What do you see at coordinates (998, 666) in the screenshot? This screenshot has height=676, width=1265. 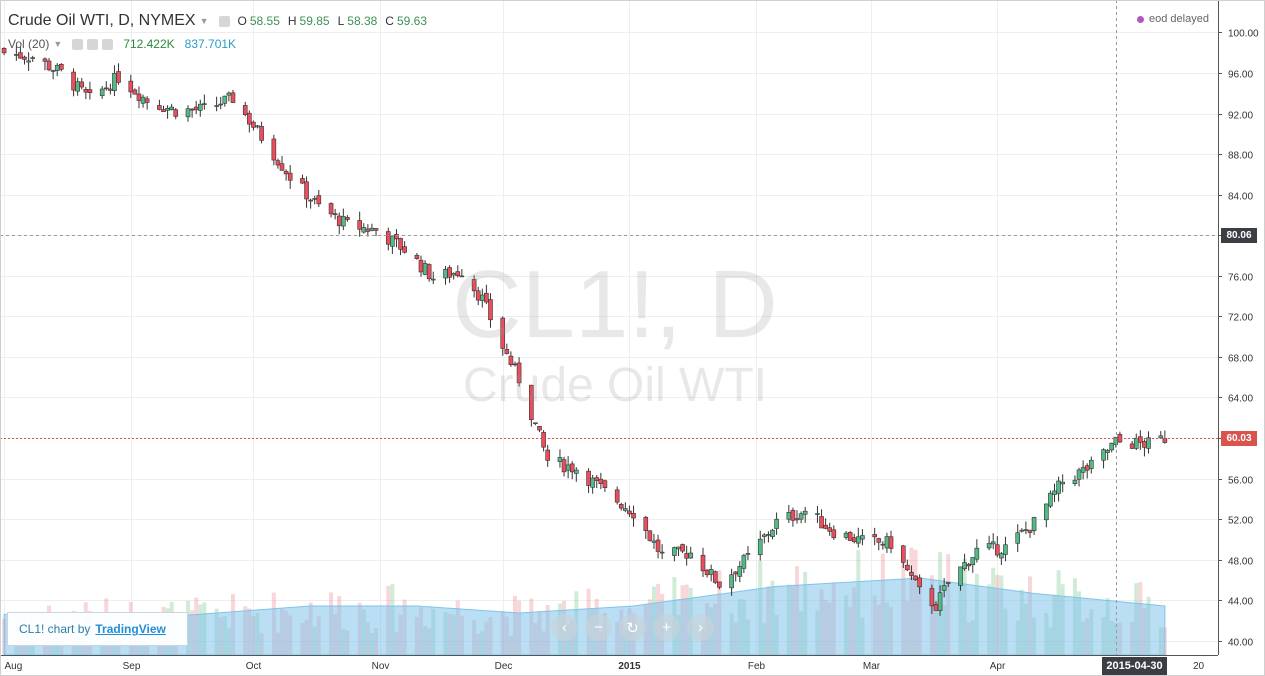 I see `x-tick-label: Apr` at bounding box center [998, 666].